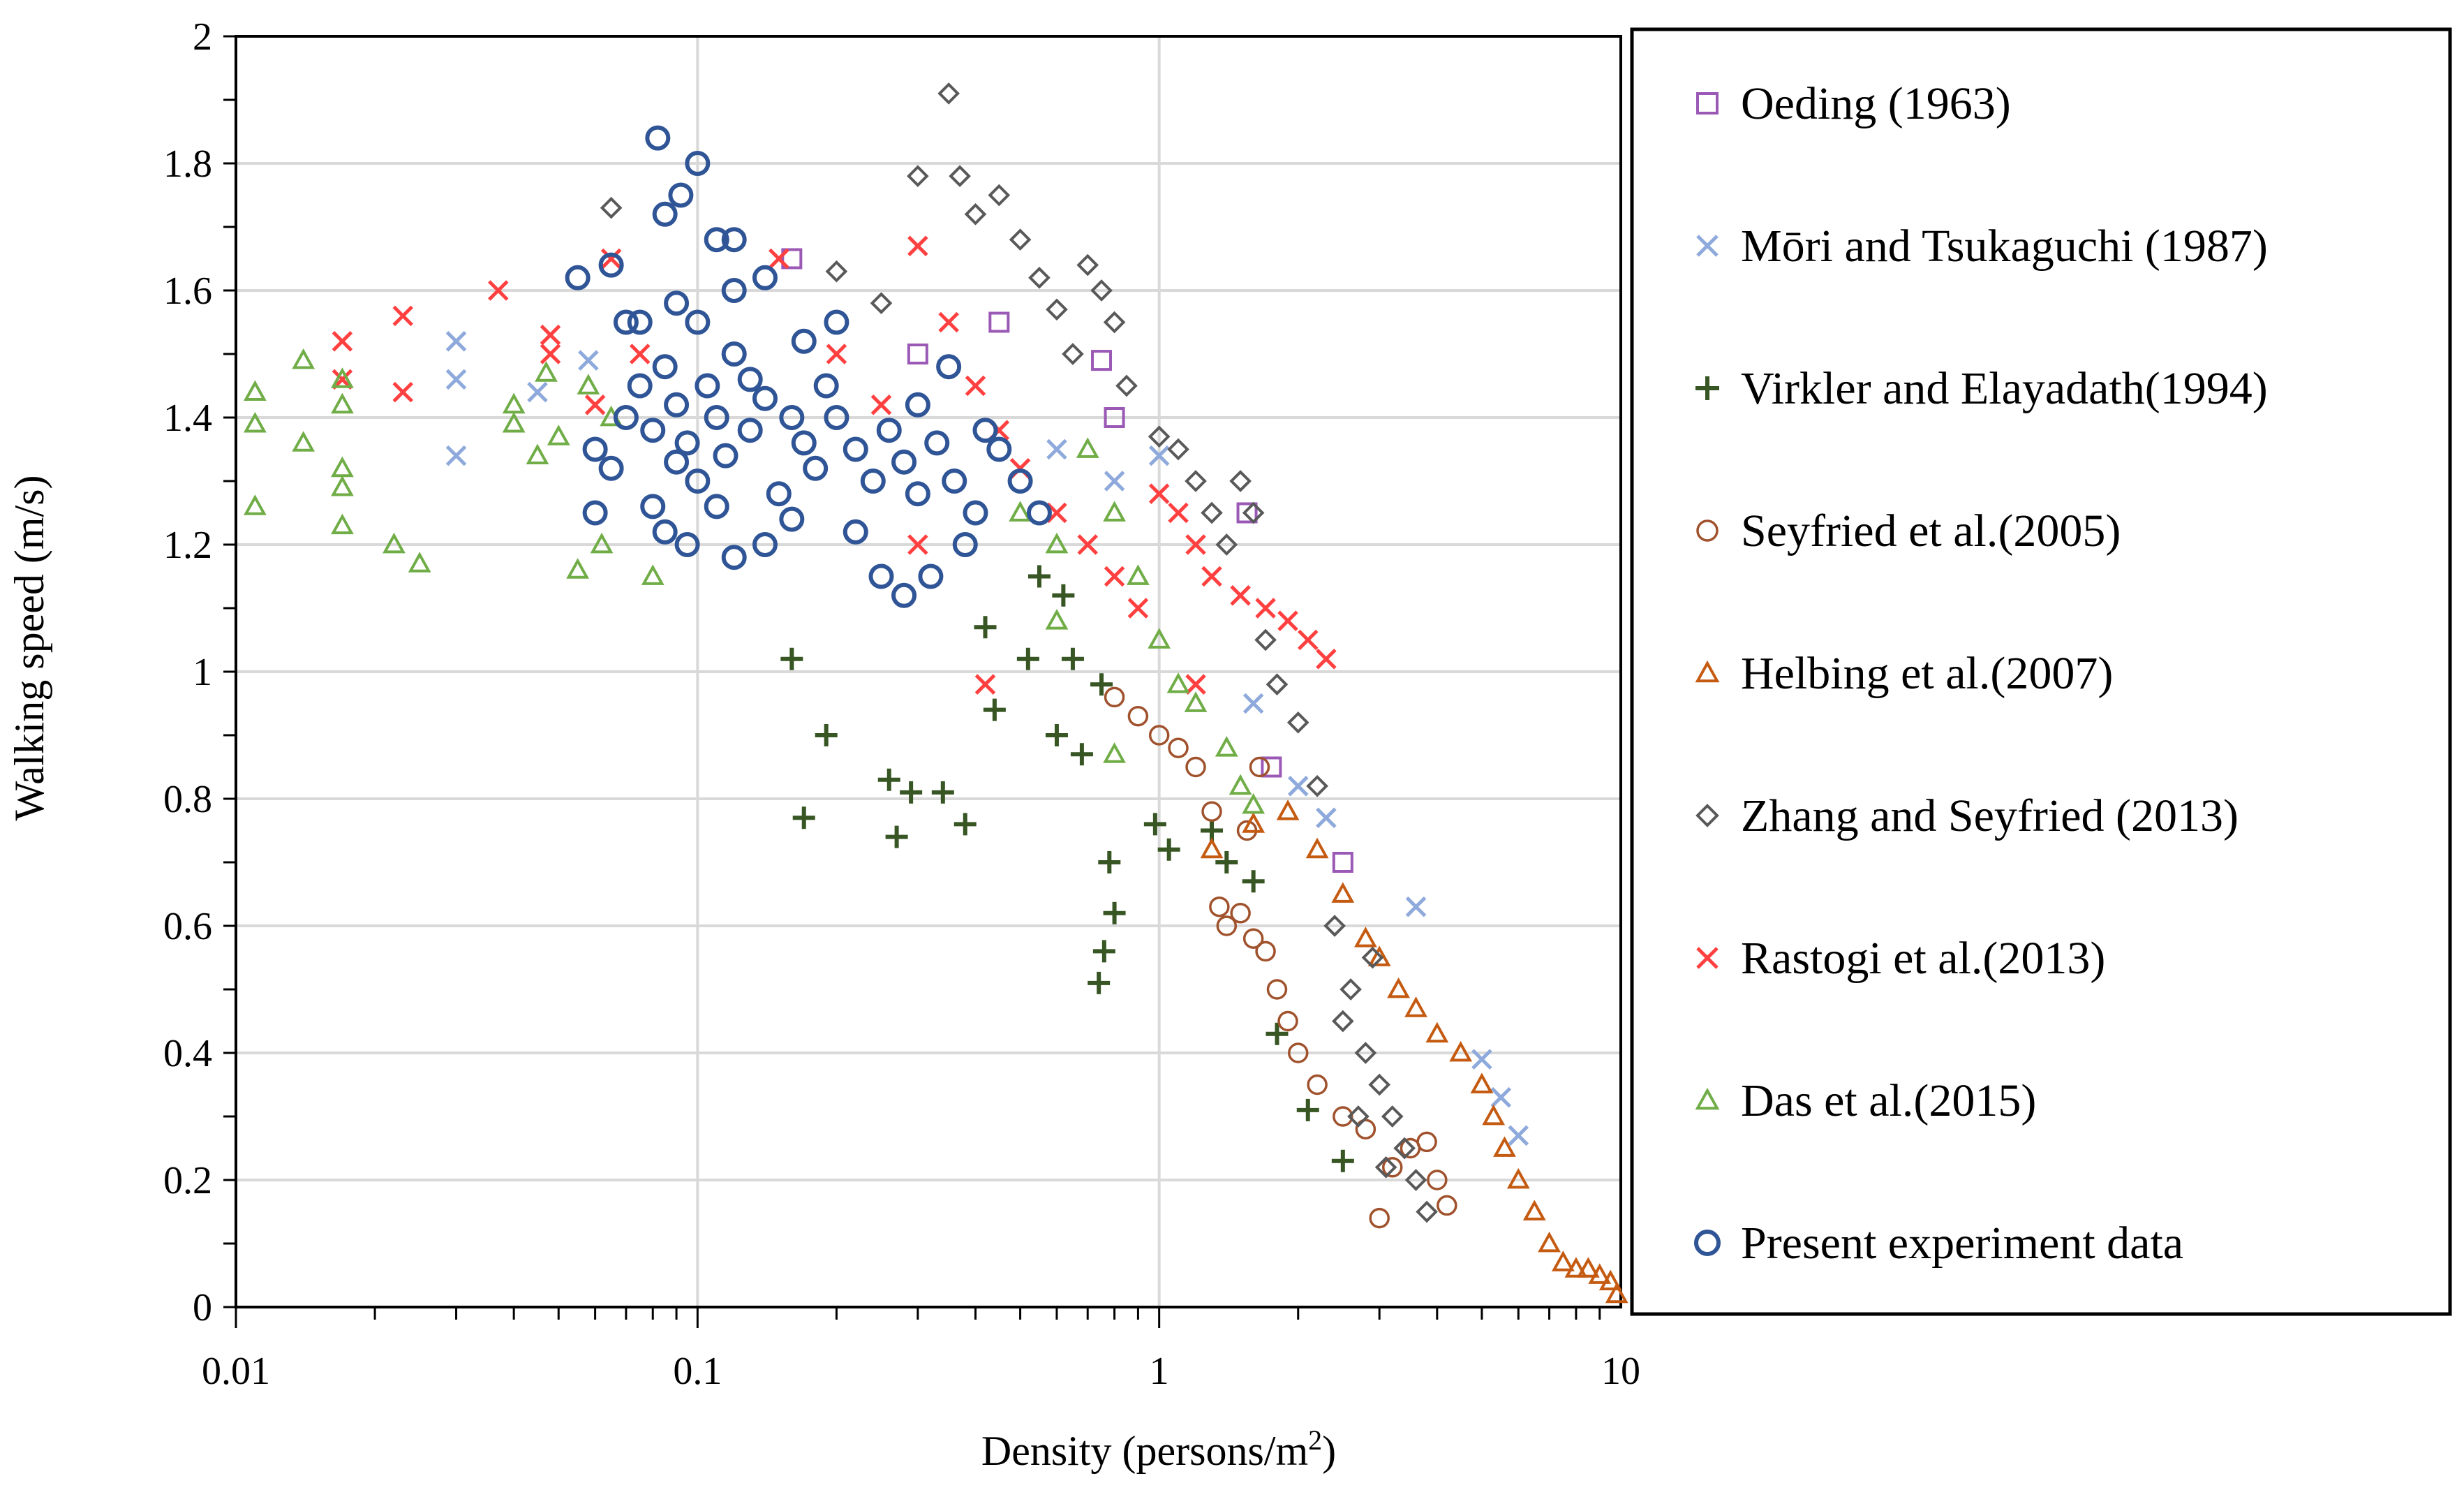  I want to click on legend-entry: Oeding (1963), so click(1853, 103).